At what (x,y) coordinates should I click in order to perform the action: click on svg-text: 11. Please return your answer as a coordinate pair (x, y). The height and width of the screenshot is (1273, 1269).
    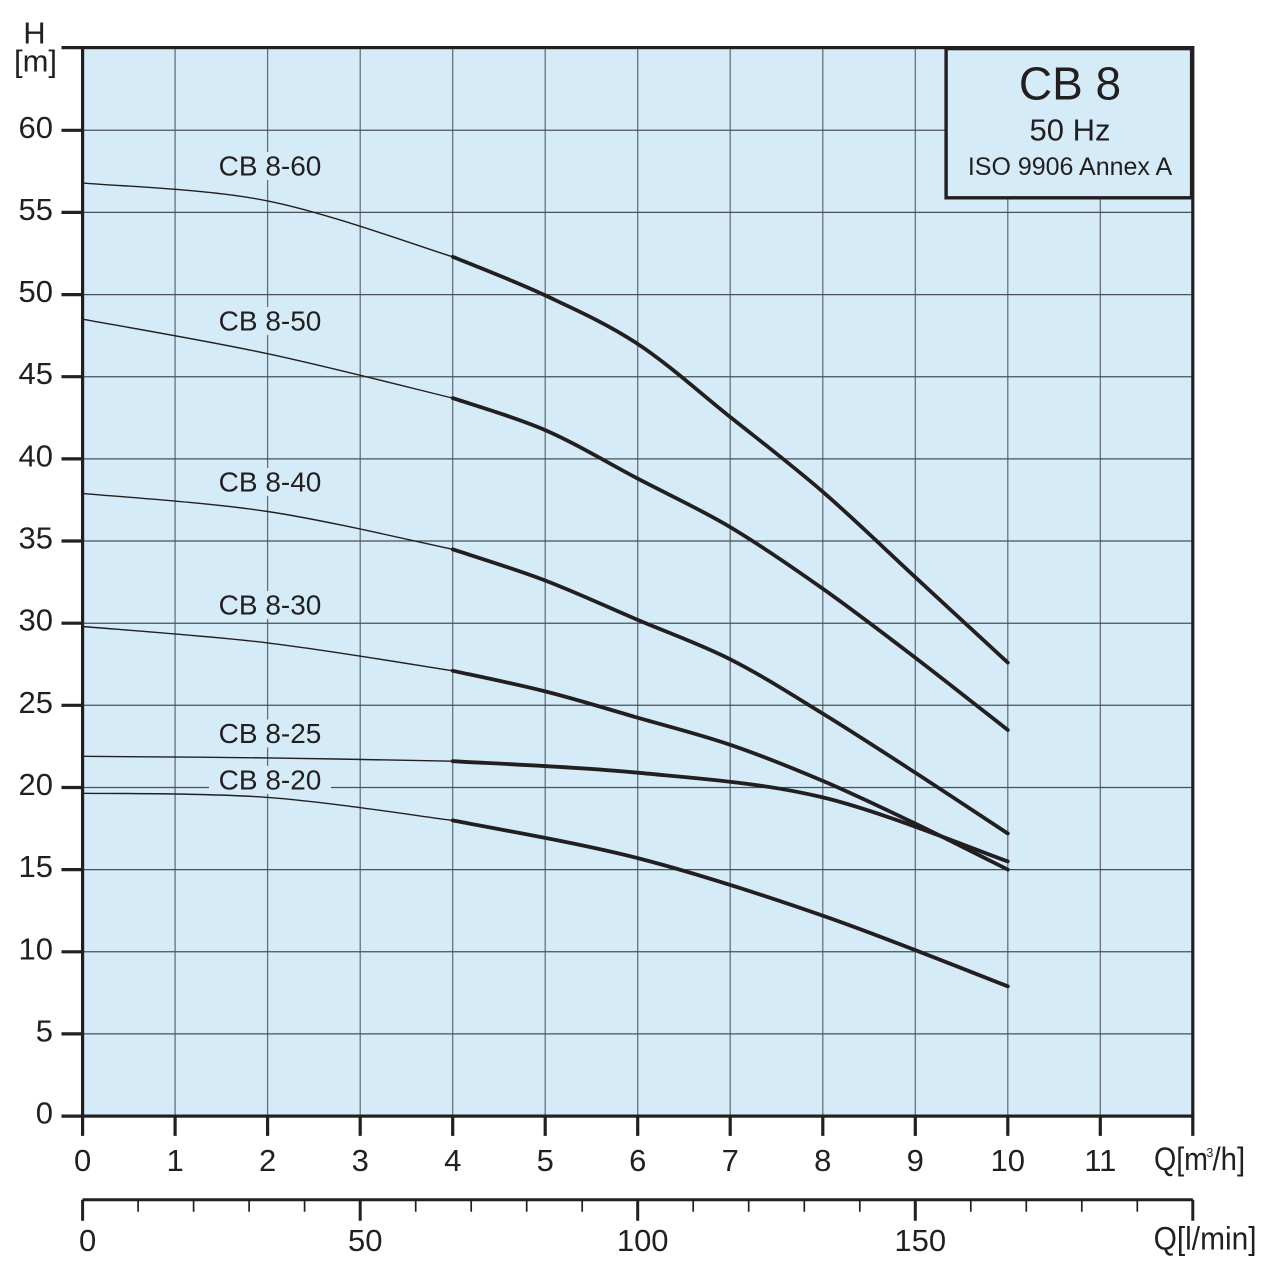
    Looking at the image, I should click on (1100, 1160).